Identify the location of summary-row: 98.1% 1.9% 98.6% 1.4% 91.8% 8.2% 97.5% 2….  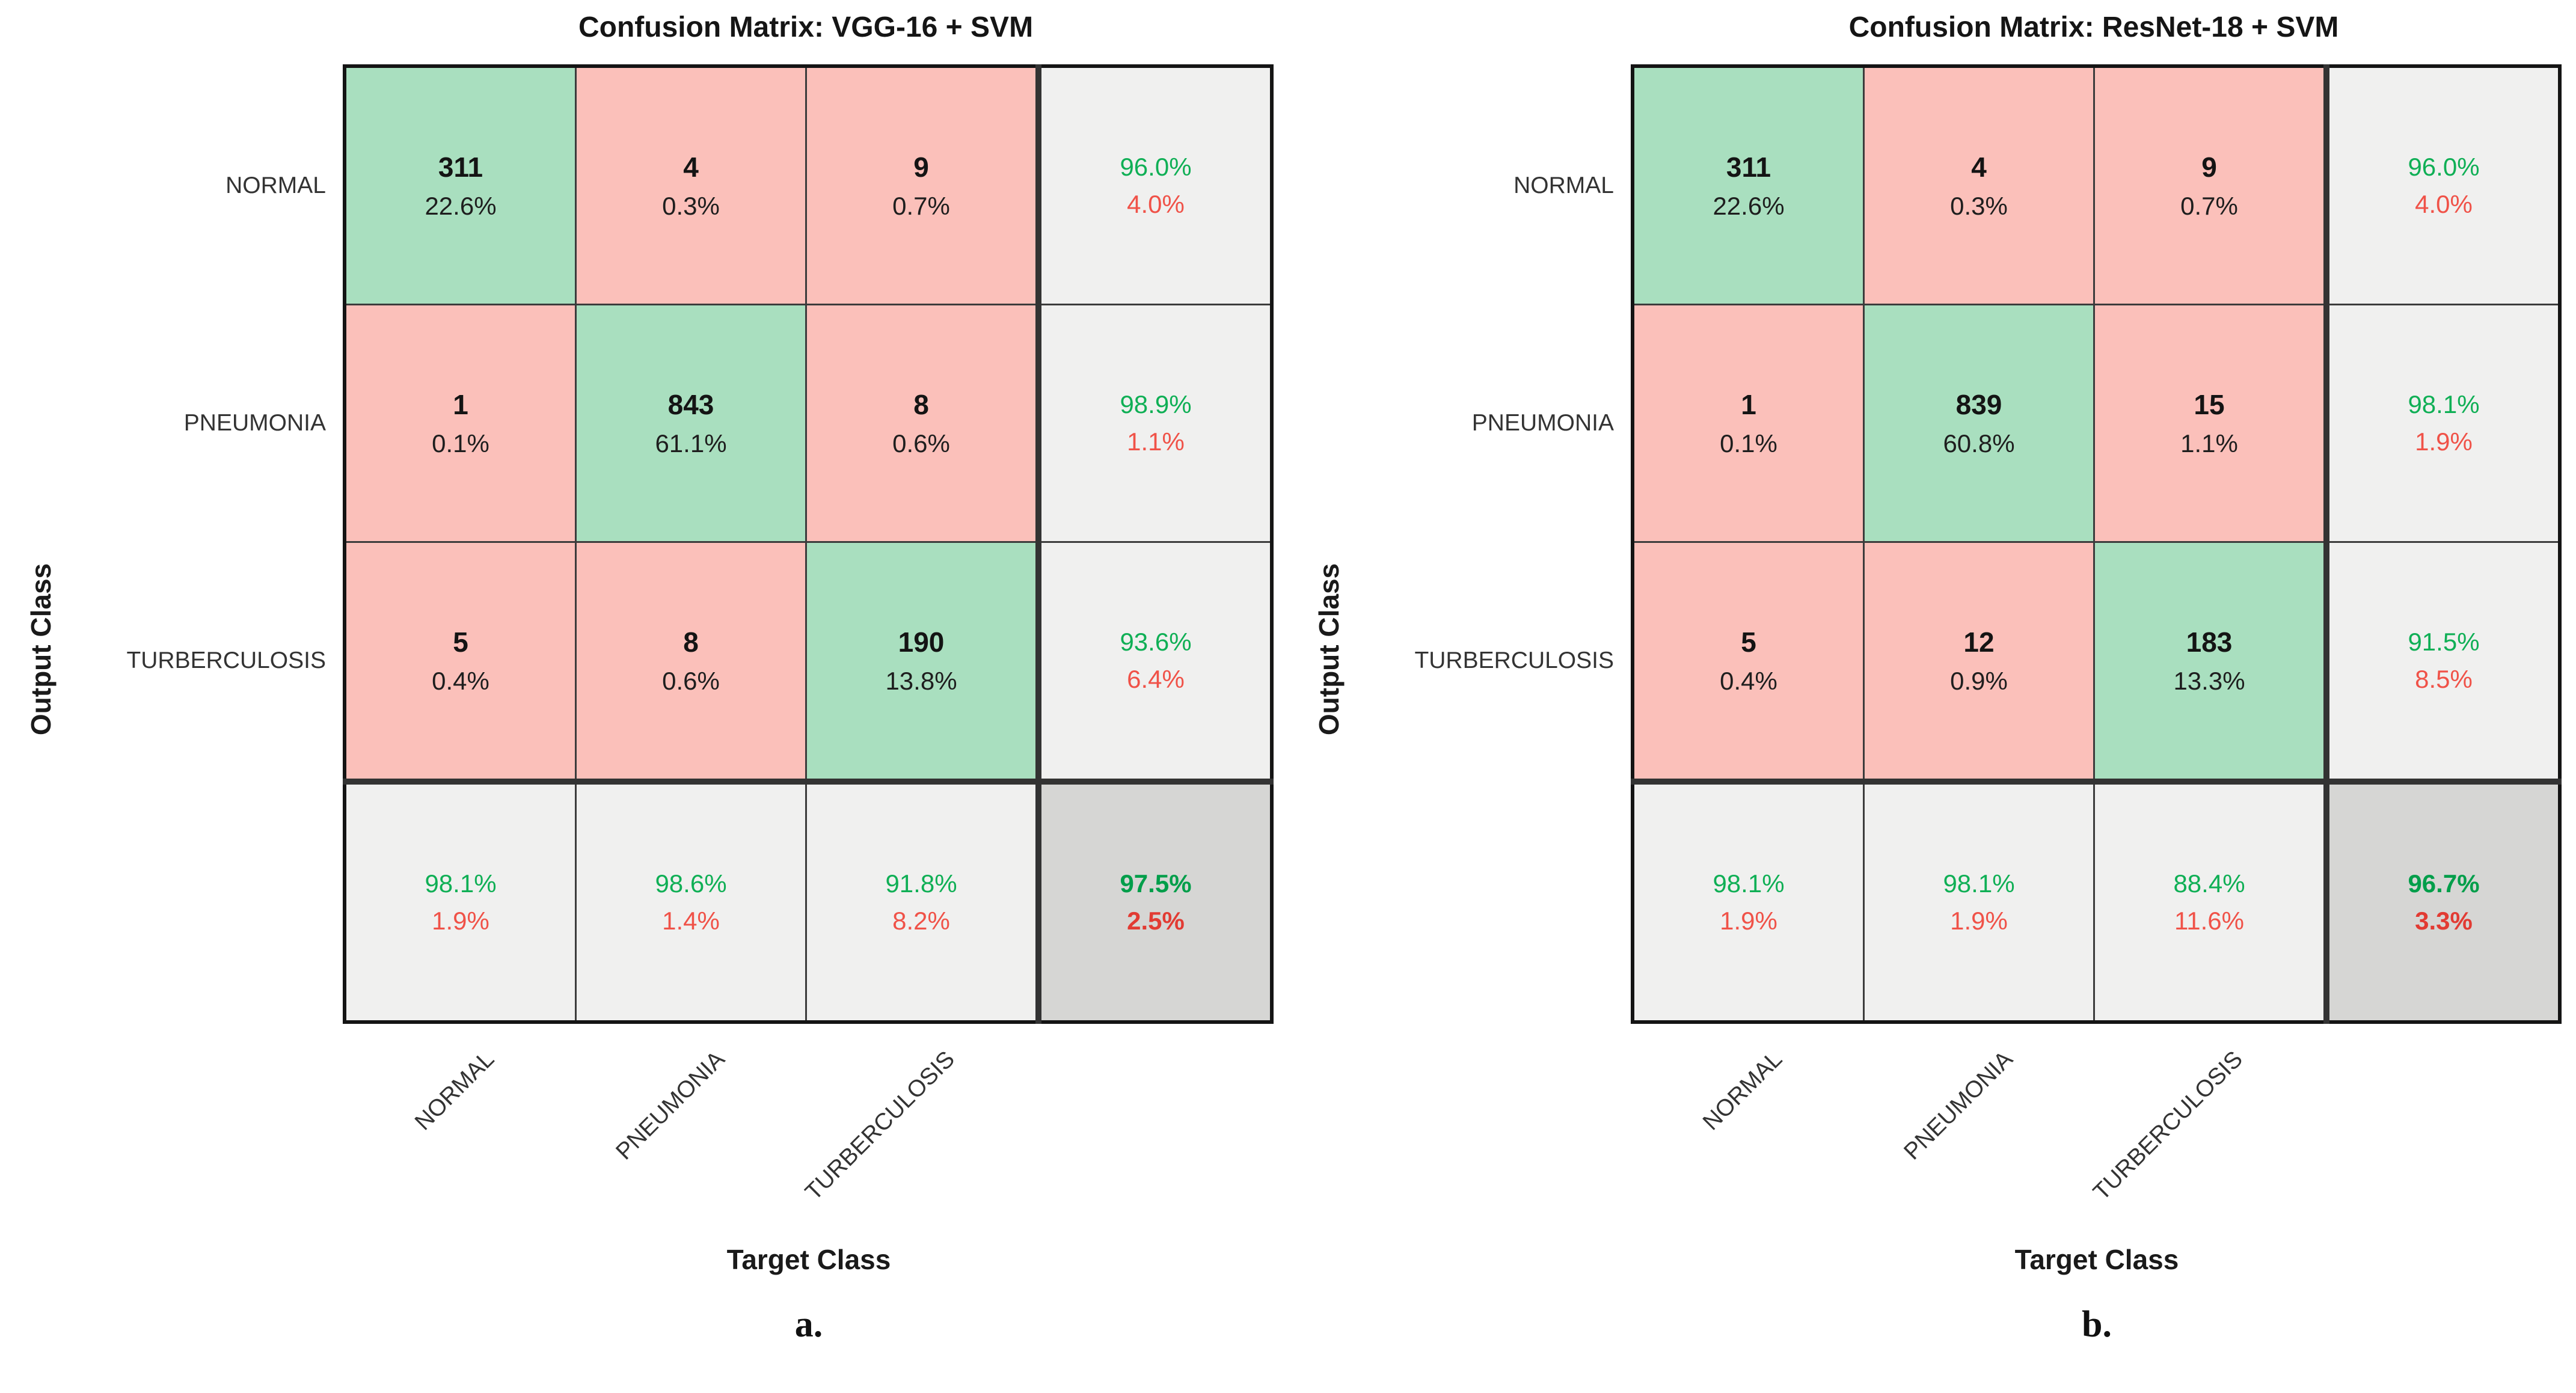
(808, 901).